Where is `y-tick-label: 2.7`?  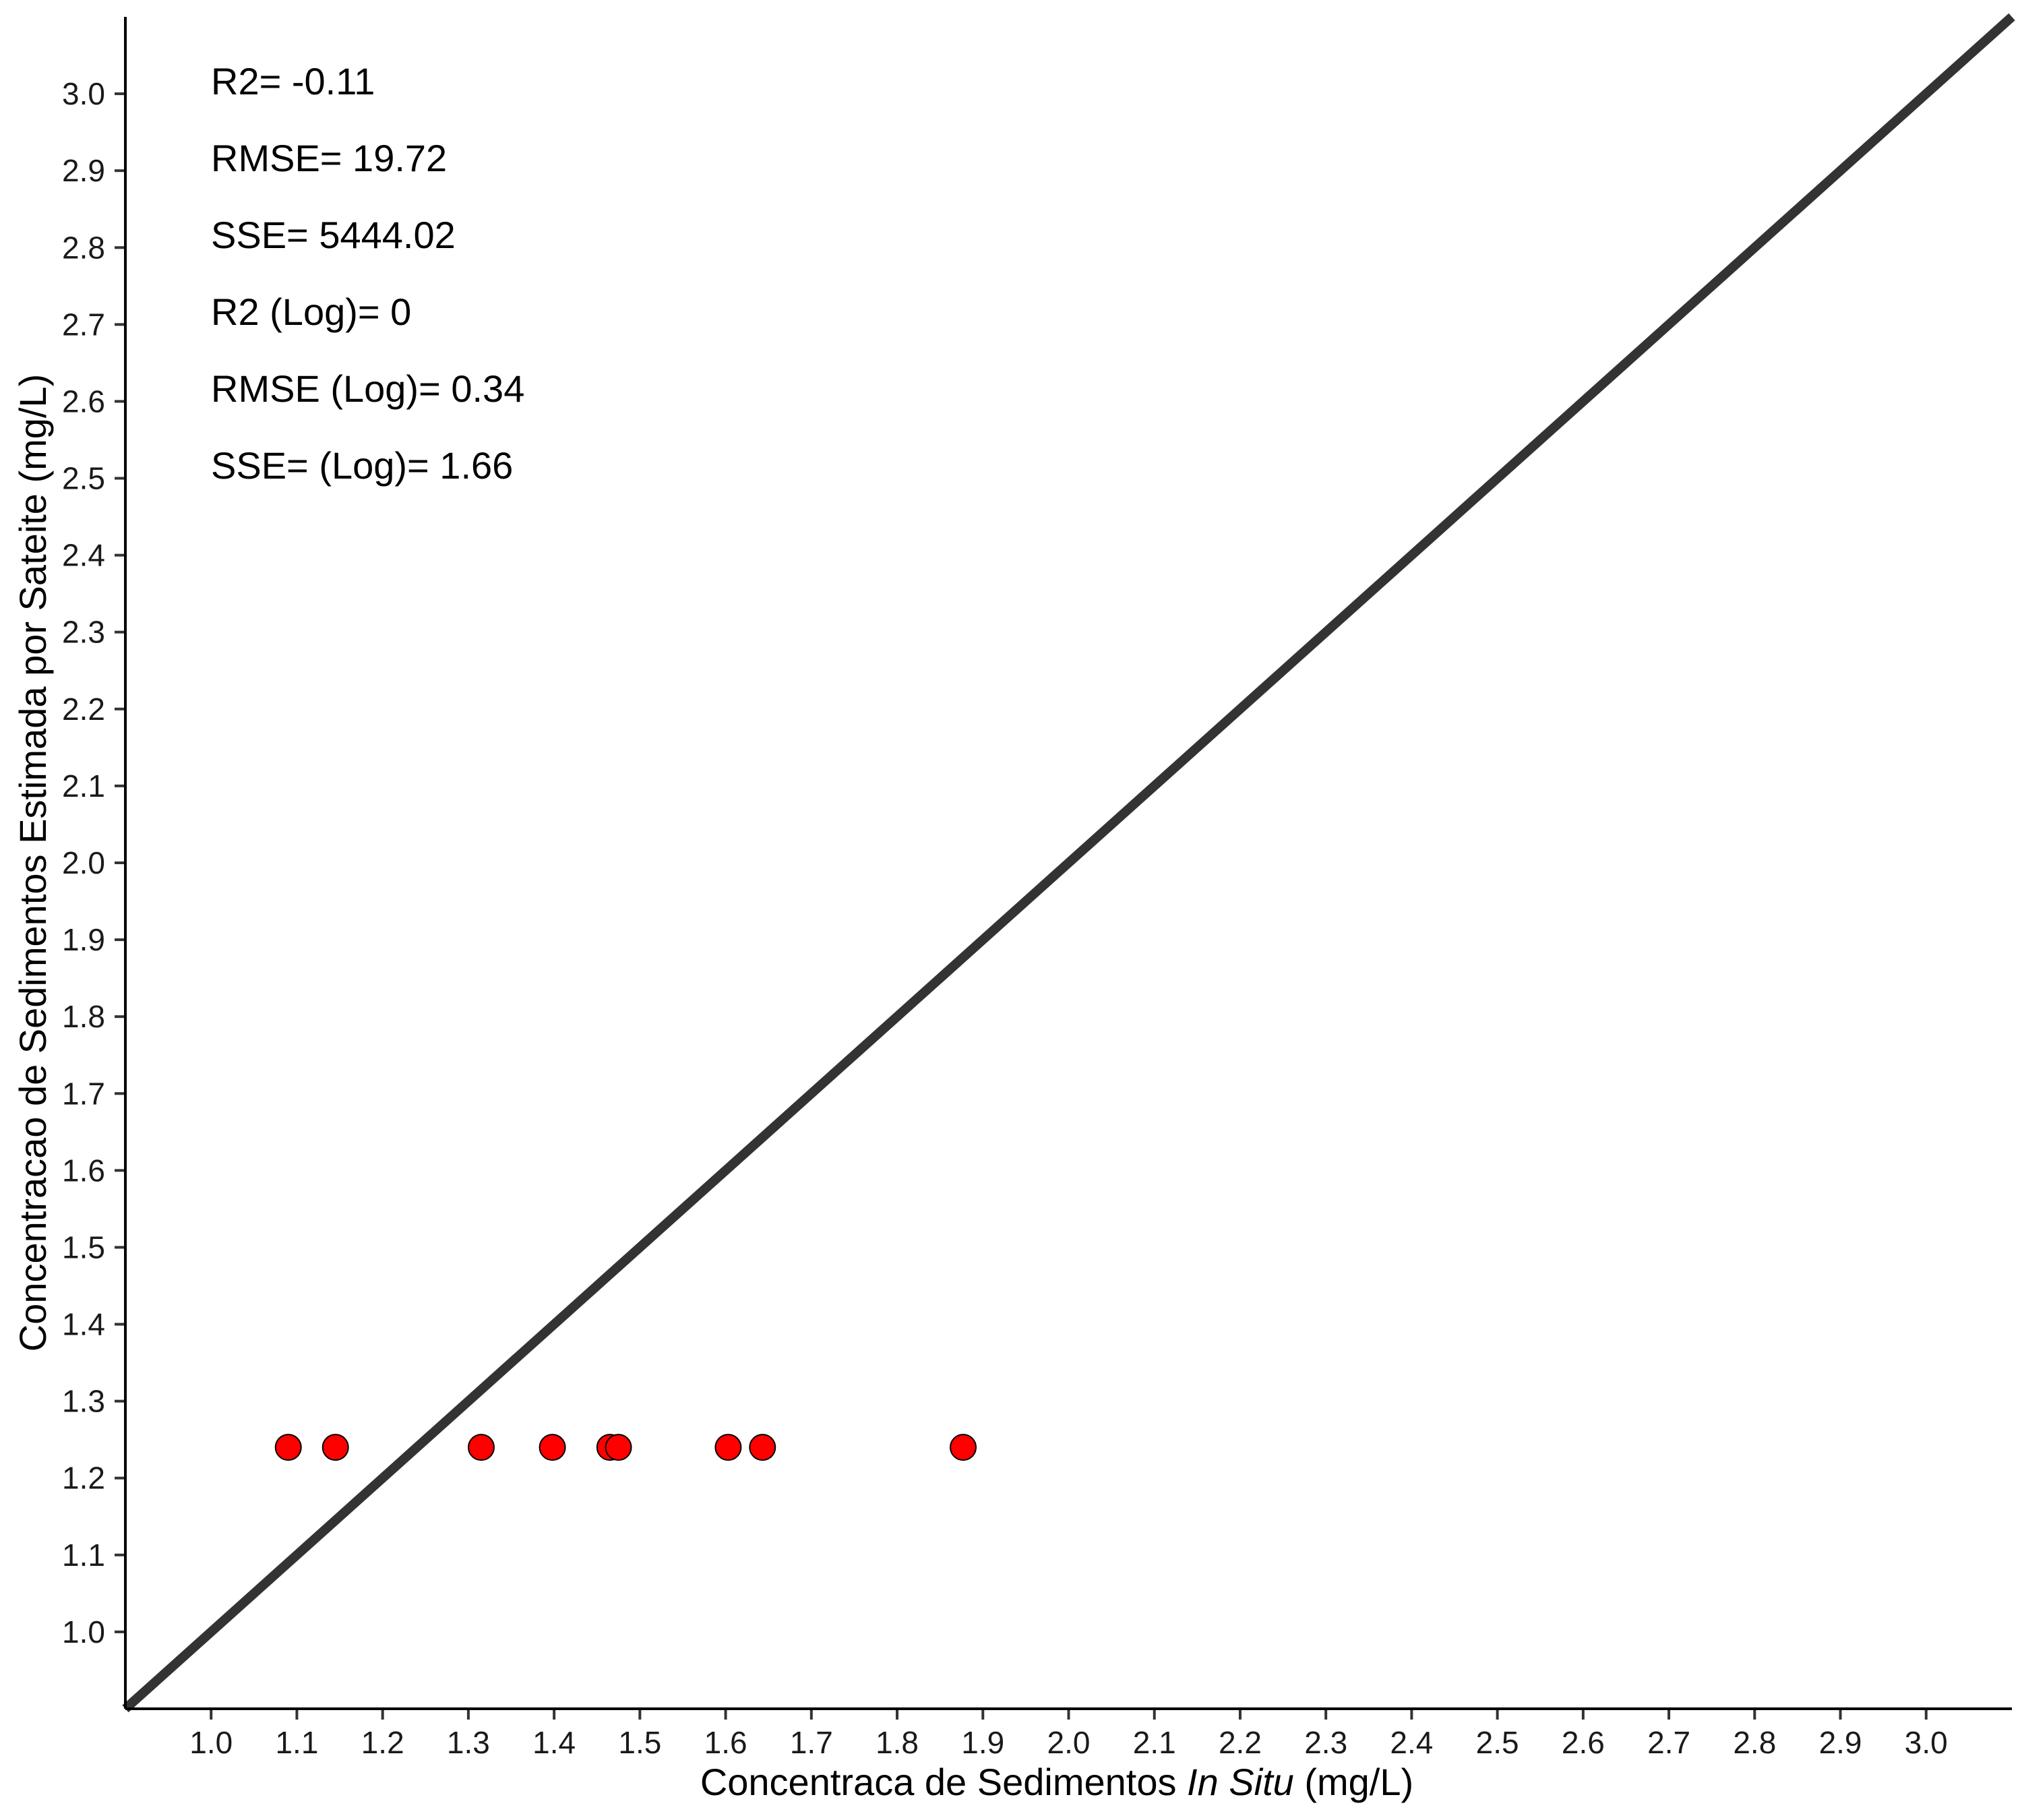
y-tick-label: 2.7 is located at coordinates (83, 324).